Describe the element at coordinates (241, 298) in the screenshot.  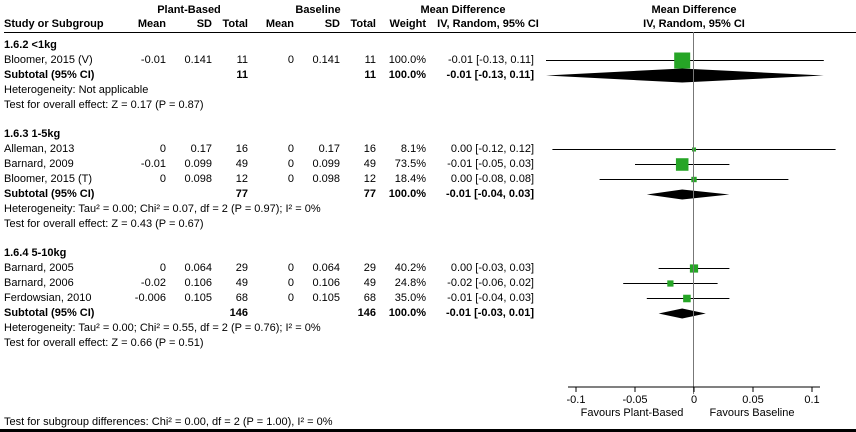
I see `total1-value: 68` at that location.